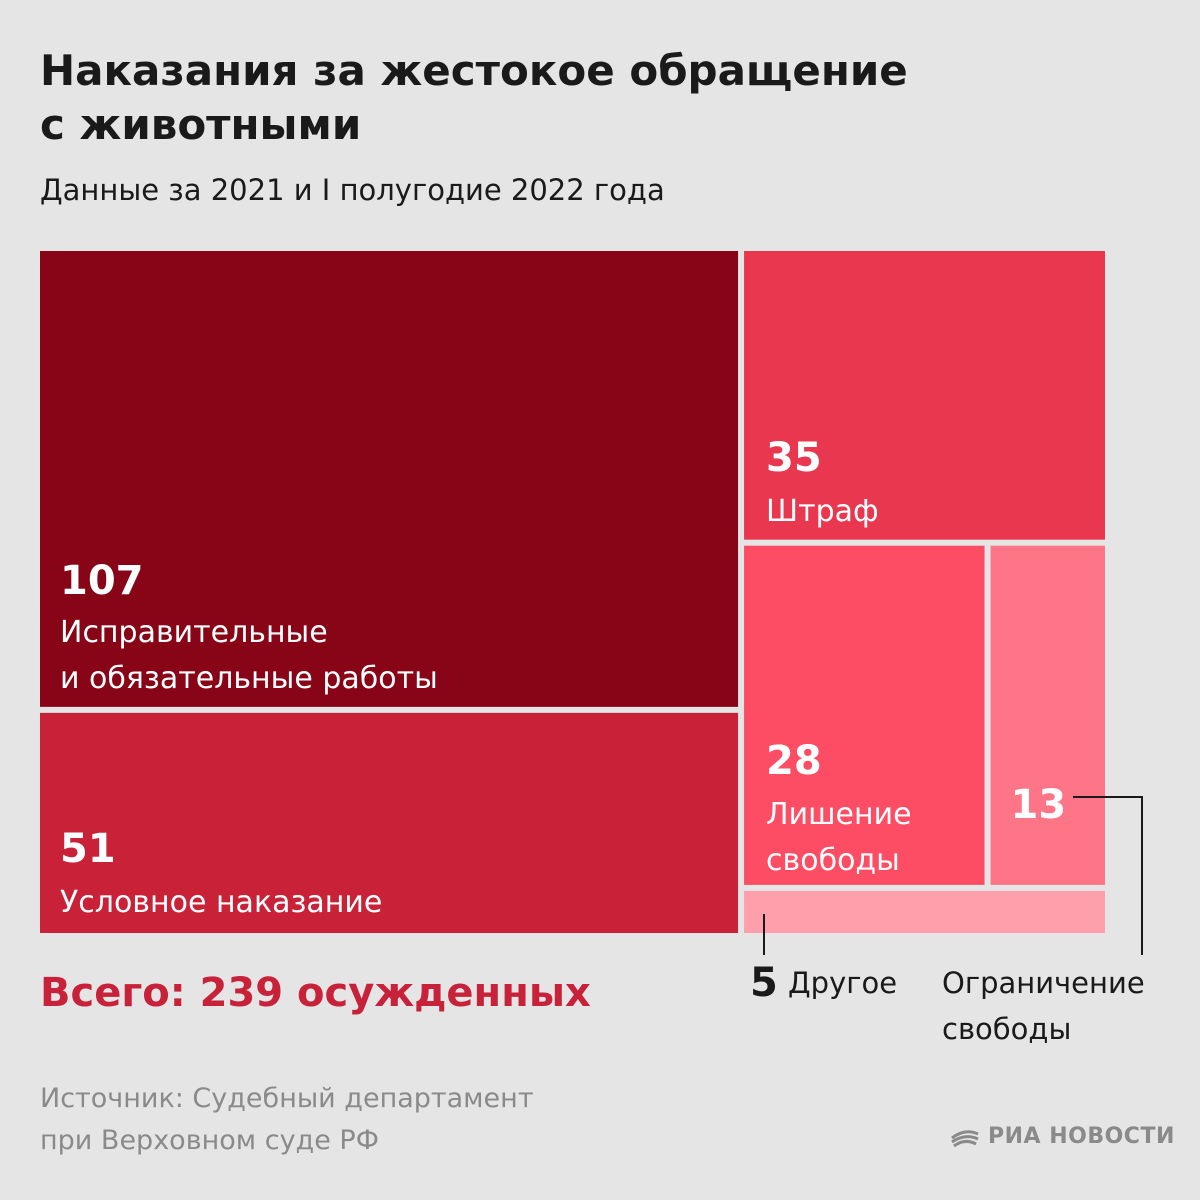  I want to click on total-convicted: Всего: 239 осужденных, so click(315, 993).